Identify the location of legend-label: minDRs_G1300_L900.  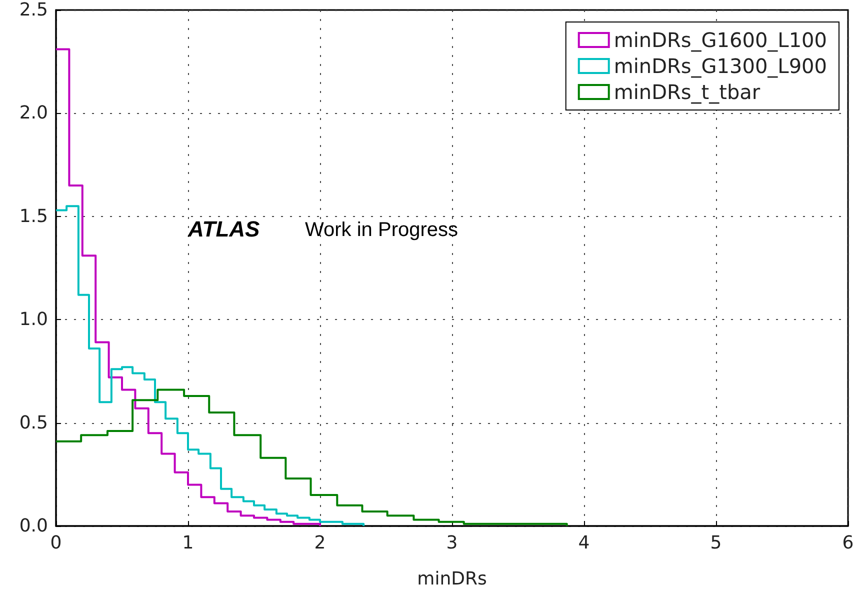
(721, 66).